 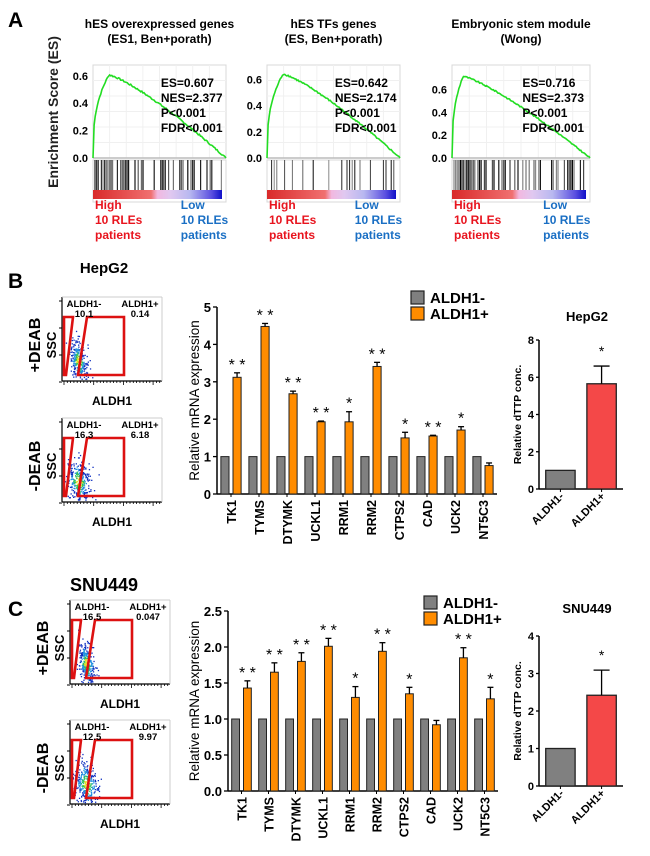 I want to click on dttp-y-tick-label: 0, so click(x=531, y=787).